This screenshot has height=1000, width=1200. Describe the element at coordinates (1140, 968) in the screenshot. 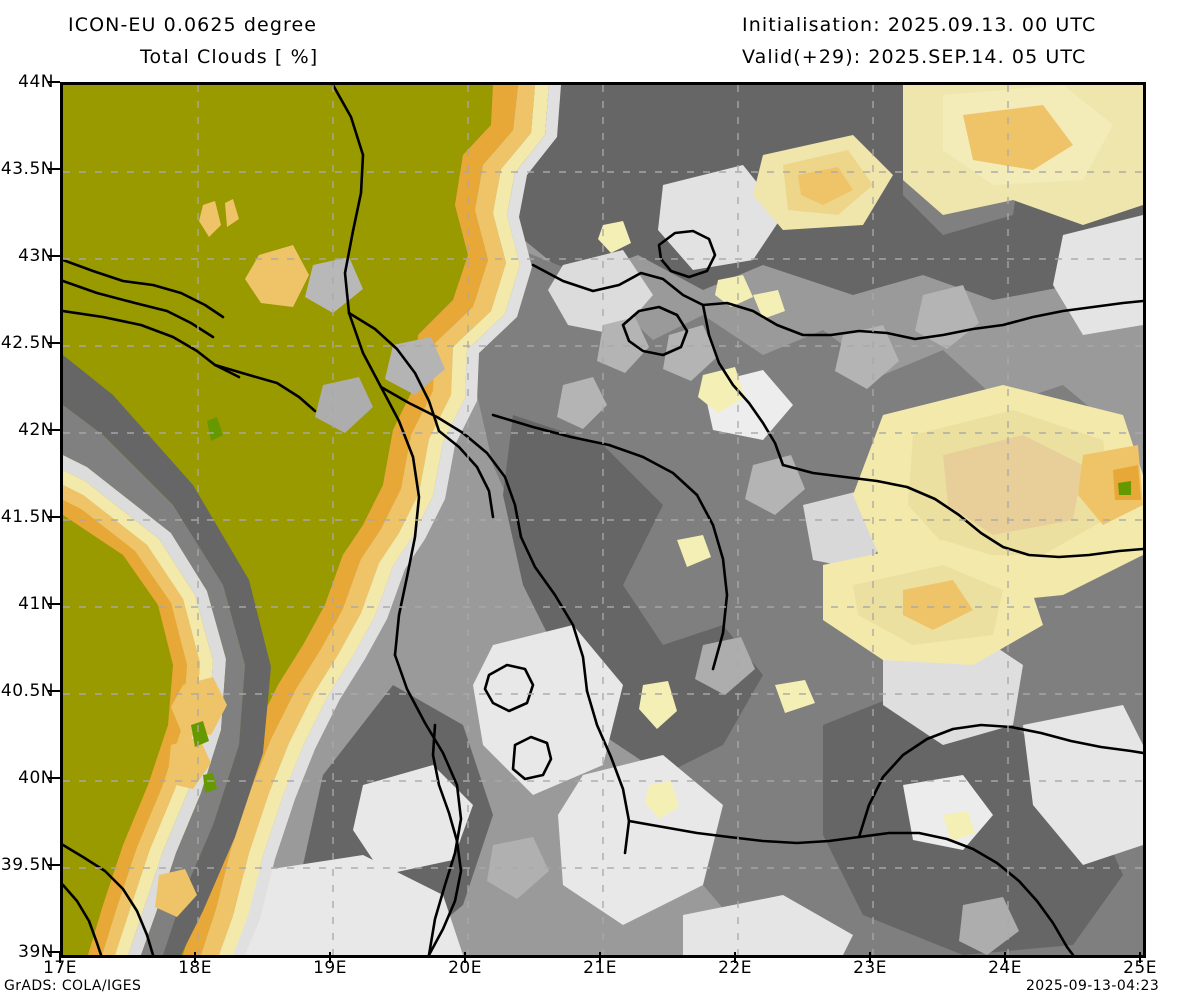

I see `longitude-tick-label: 25E` at that location.